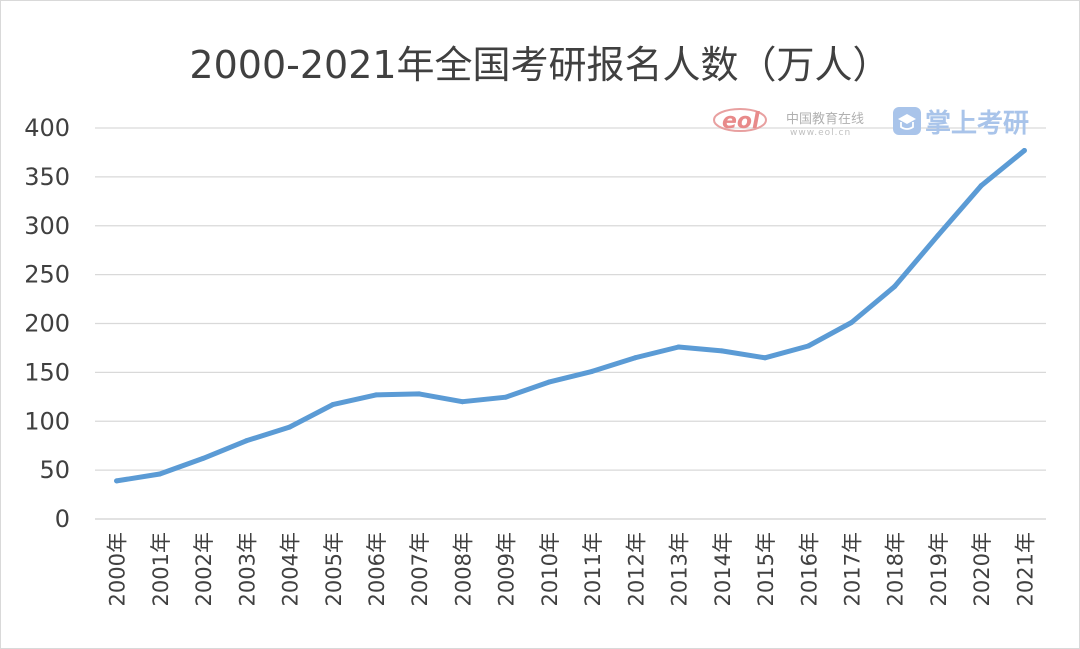 This screenshot has width=1080, height=649. I want to click on y-tick-label: 100, so click(47, 421).